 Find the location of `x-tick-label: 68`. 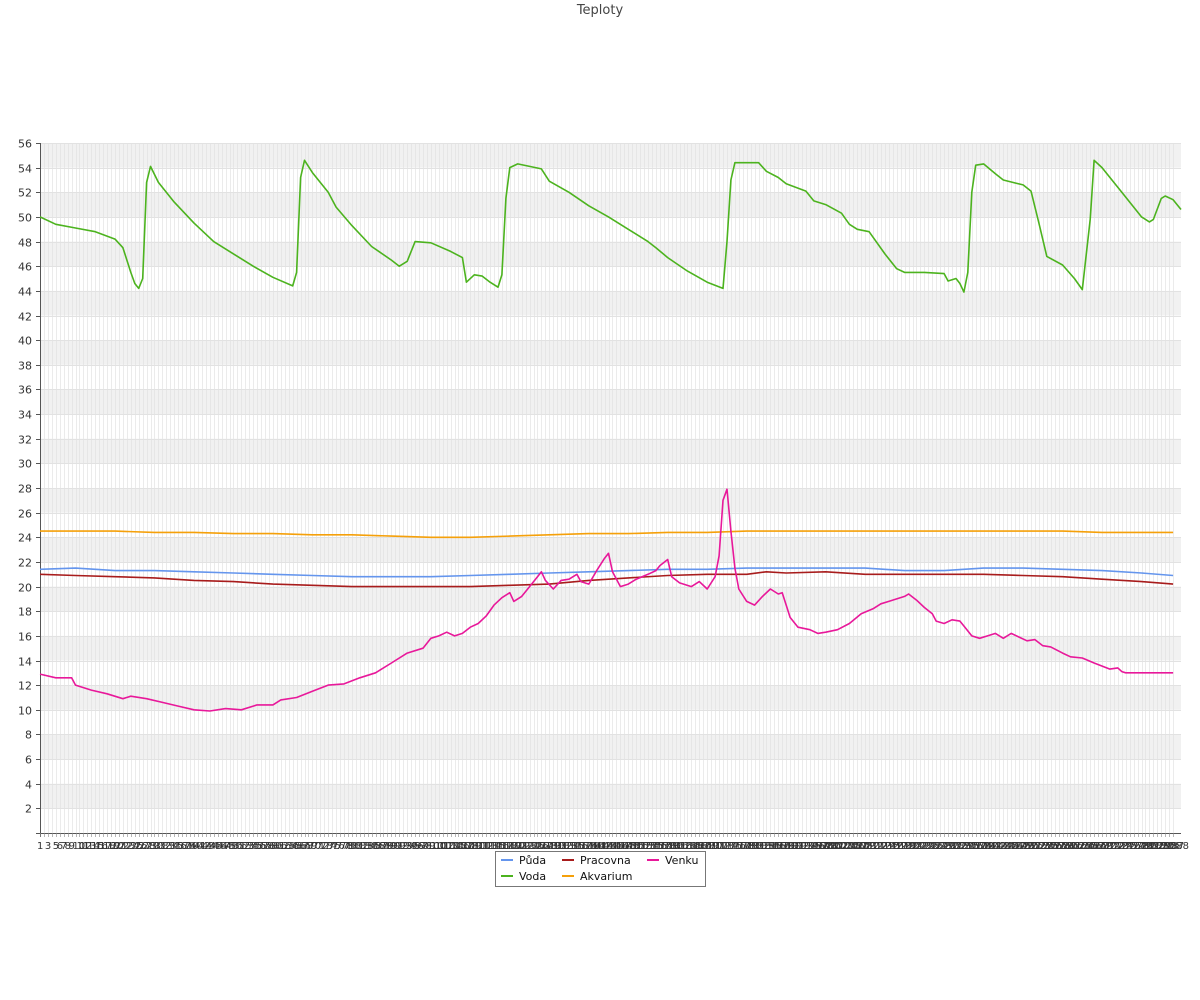

x-tick-label: 68 is located at coordinates (307, 846).